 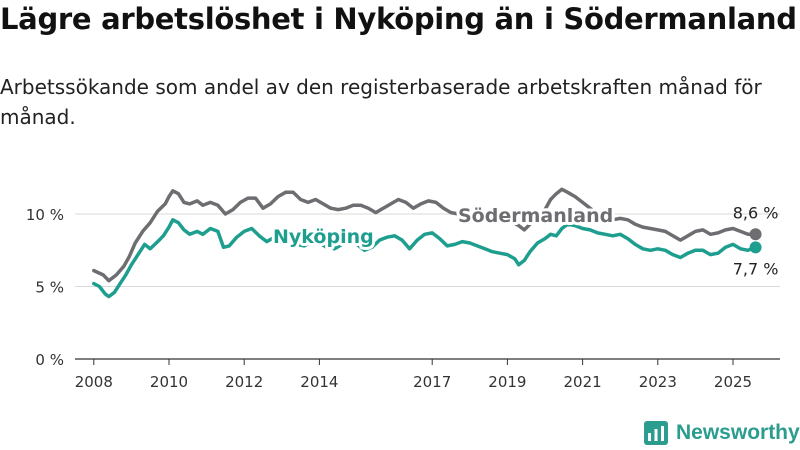 What do you see at coordinates (45, 215) in the screenshot?
I see `y-tick-label: 10 %` at bounding box center [45, 215].